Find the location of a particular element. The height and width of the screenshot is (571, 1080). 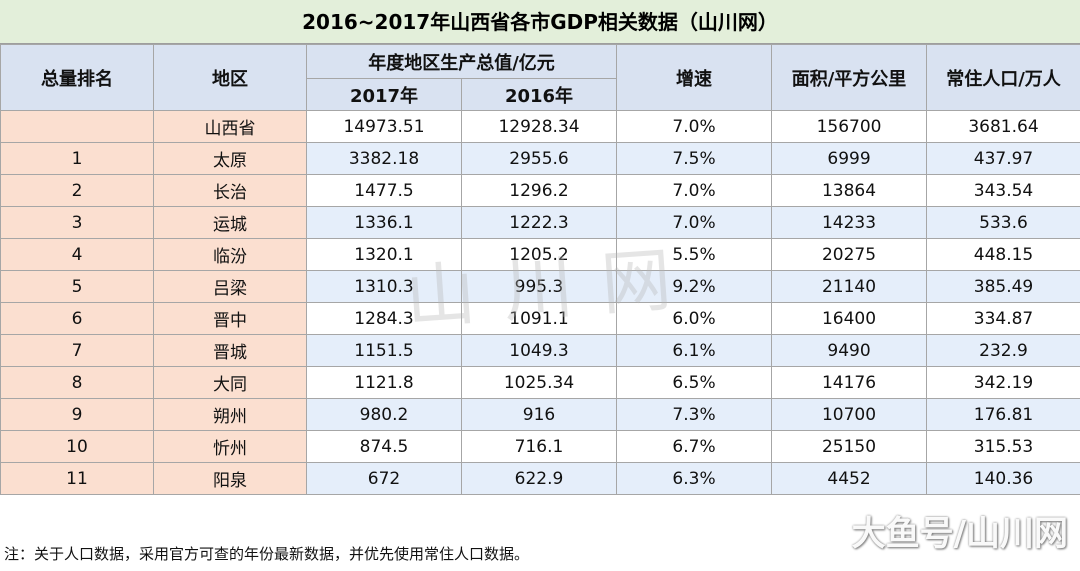

cell-y2016: 1025.34 is located at coordinates (539, 382).